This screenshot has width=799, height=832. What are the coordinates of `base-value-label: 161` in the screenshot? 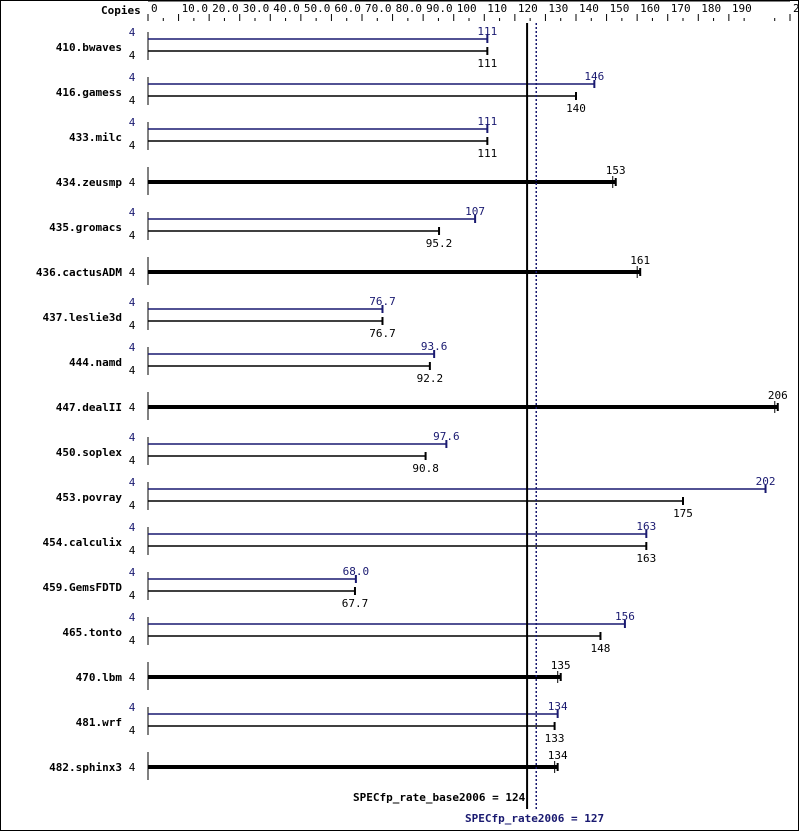 It's located at (640, 260).